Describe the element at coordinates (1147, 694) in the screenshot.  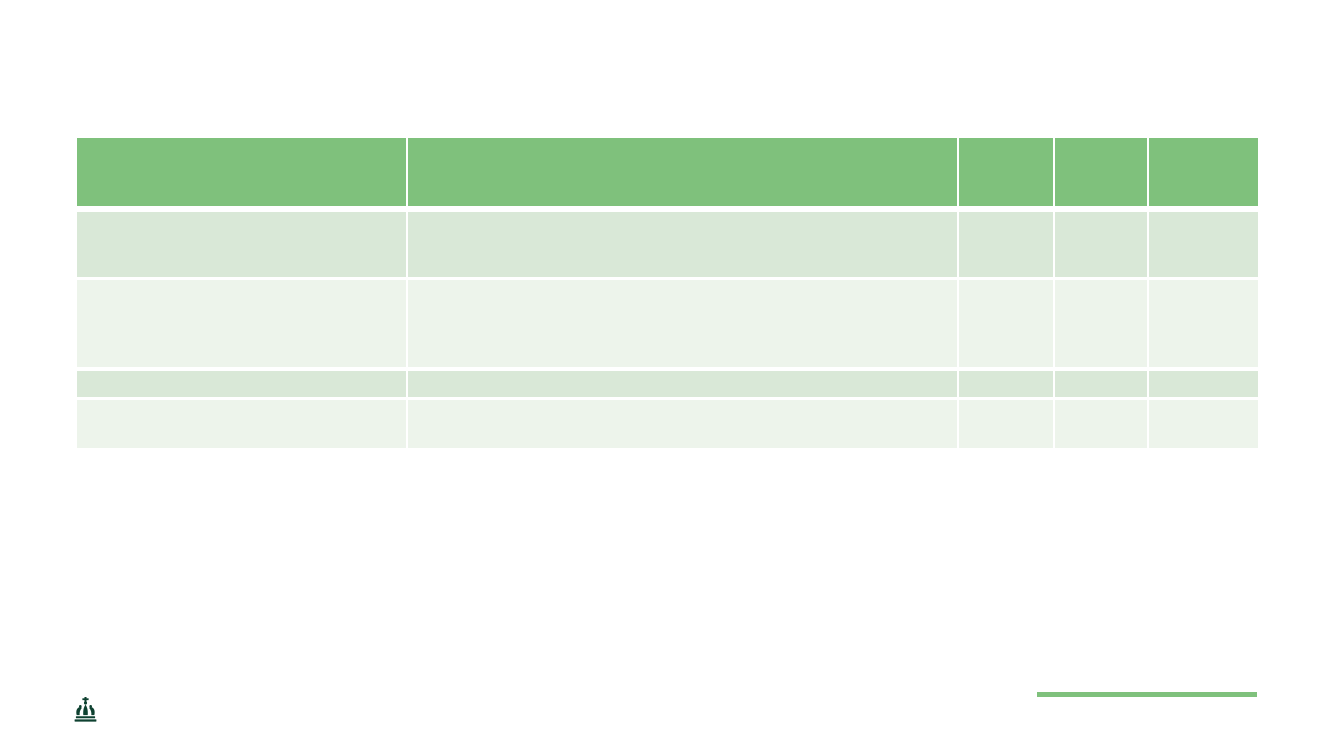
I see `footer-accent-line` at that location.